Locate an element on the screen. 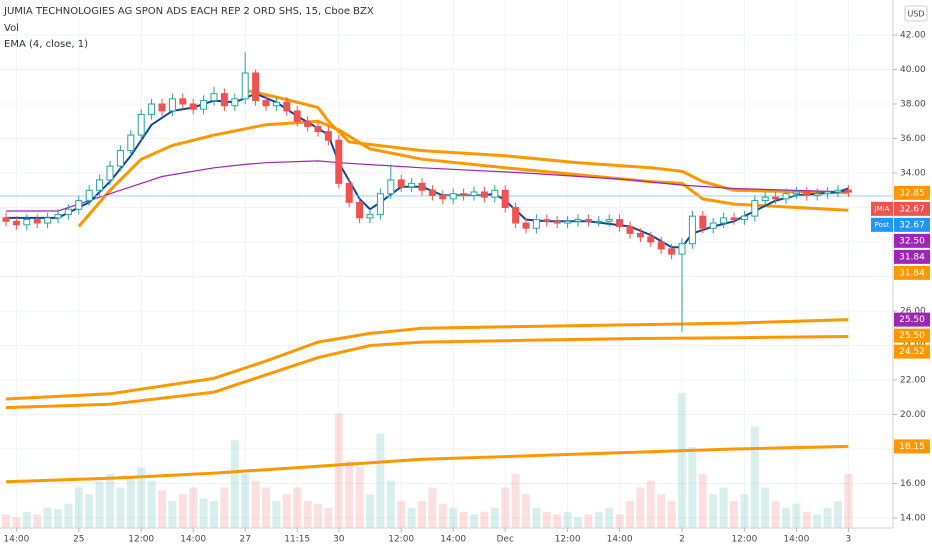 The height and width of the screenshot is (550, 932). y-tick-label: 22.00 is located at coordinates (913, 381).